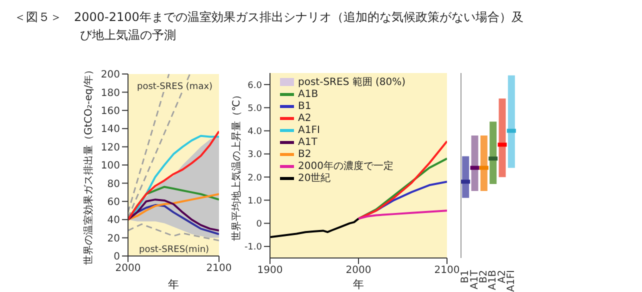 The width and height of the screenshot is (642, 292). What do you see at coordinates (255, 85) in the screenshot?
I see `y-tick-label: 6.0` at bounding box center [255, 85].